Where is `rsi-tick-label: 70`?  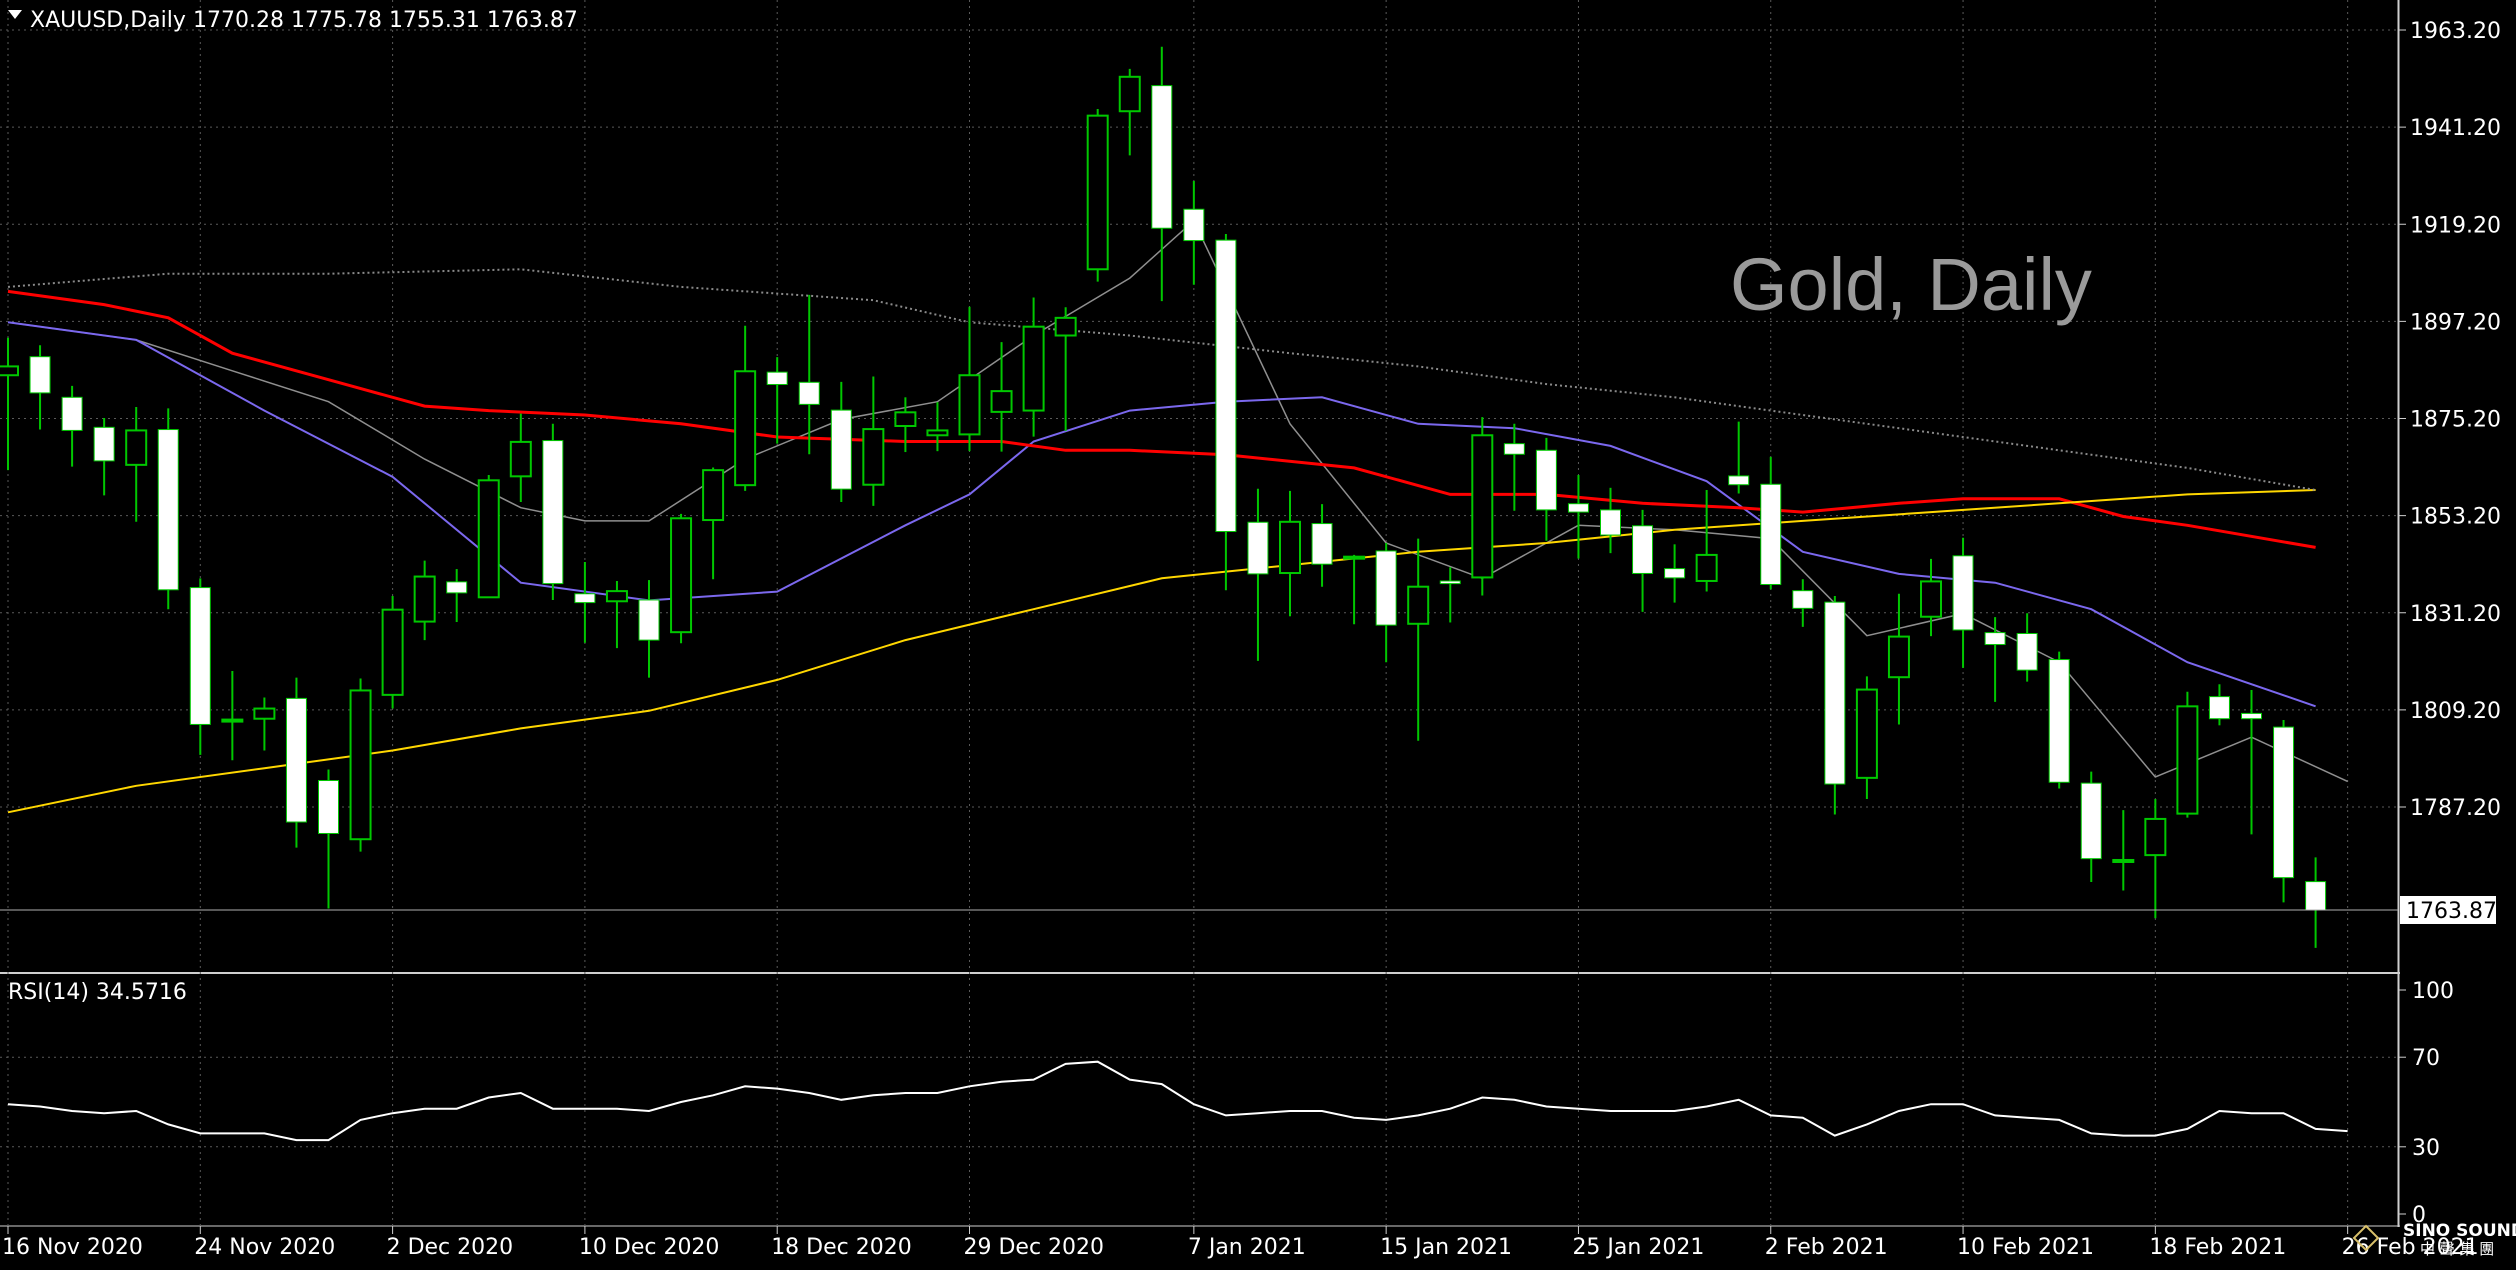
rsi-tick-label: 70 is located at coordinates (2426, 1058).